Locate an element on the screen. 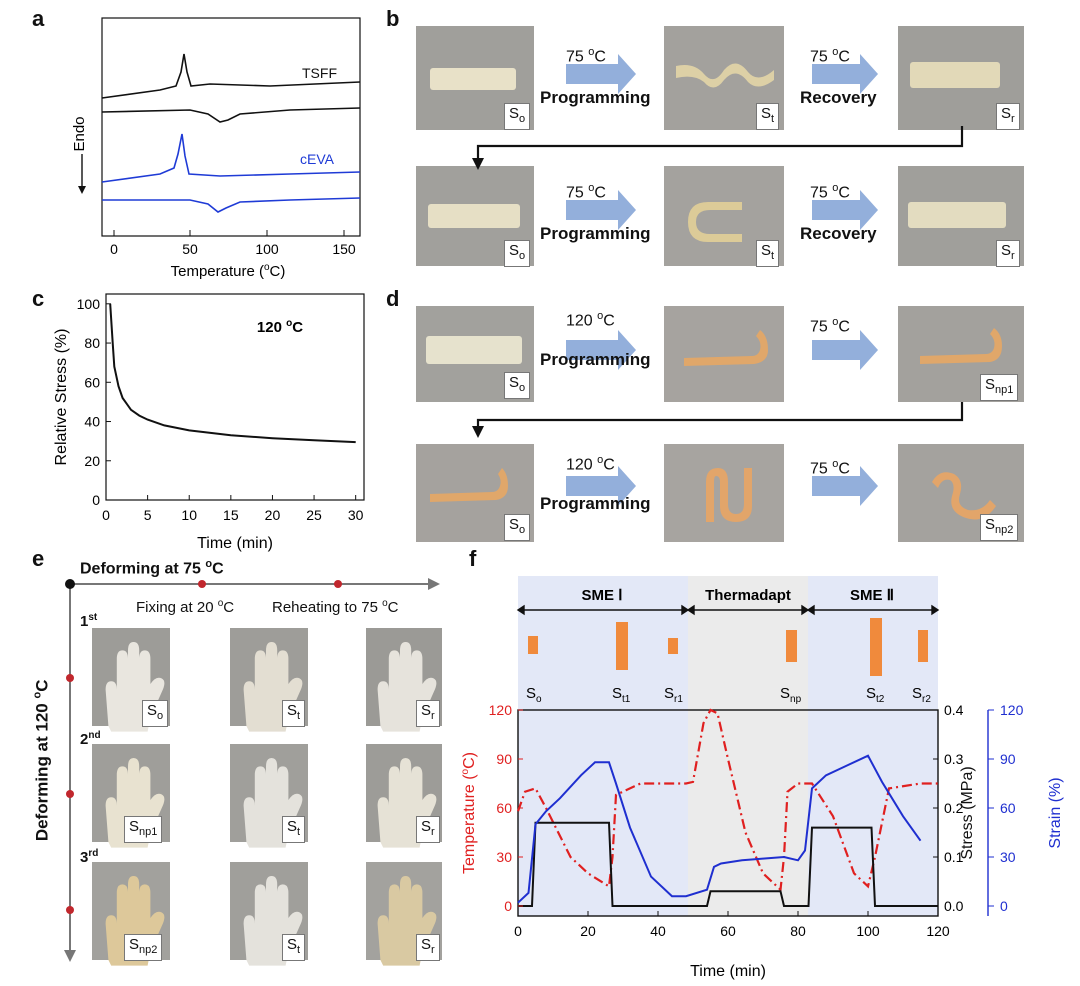 This screenshot has width=1080, height=986. relaxation-x-tick-label: 30 is located at coordinates (356, 515).